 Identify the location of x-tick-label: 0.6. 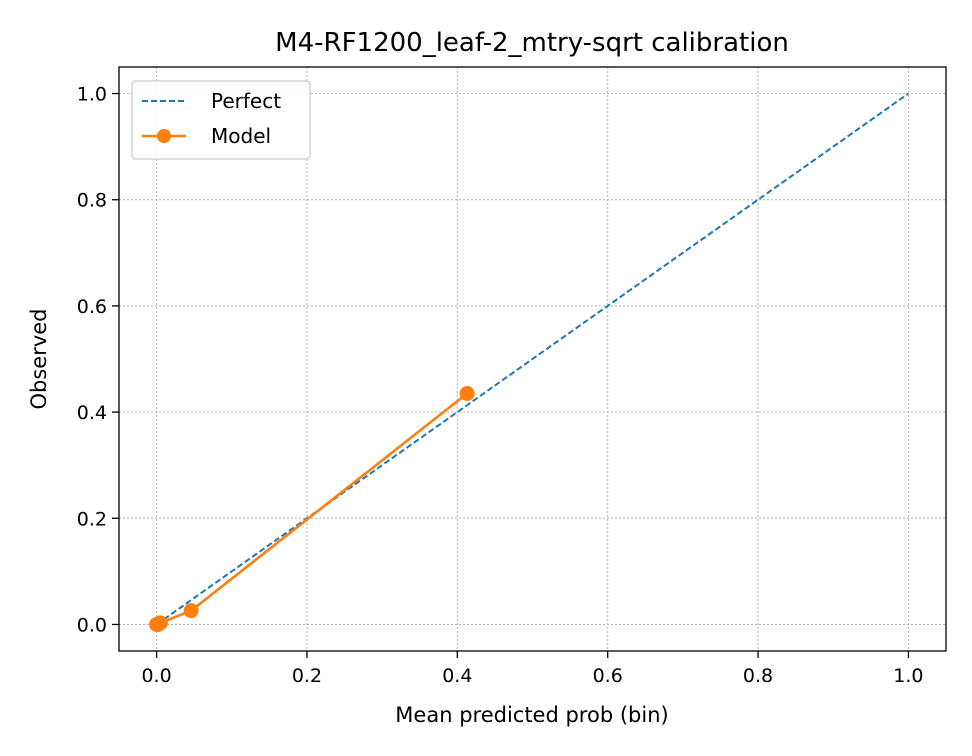
(608, 676).